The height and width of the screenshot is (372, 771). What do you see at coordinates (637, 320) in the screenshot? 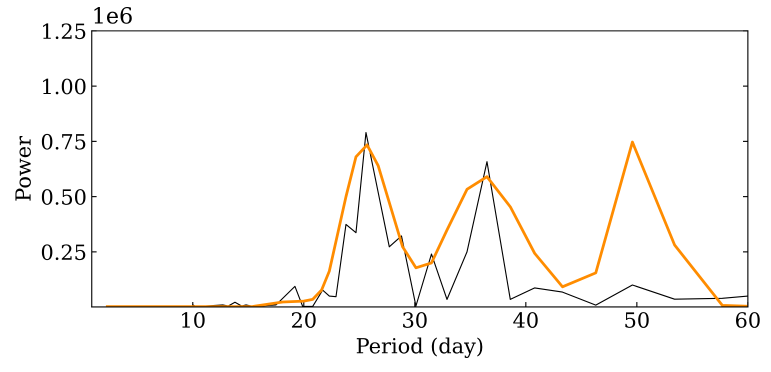
I see `x-tick-label: 50` at bounding box center [637, 320].